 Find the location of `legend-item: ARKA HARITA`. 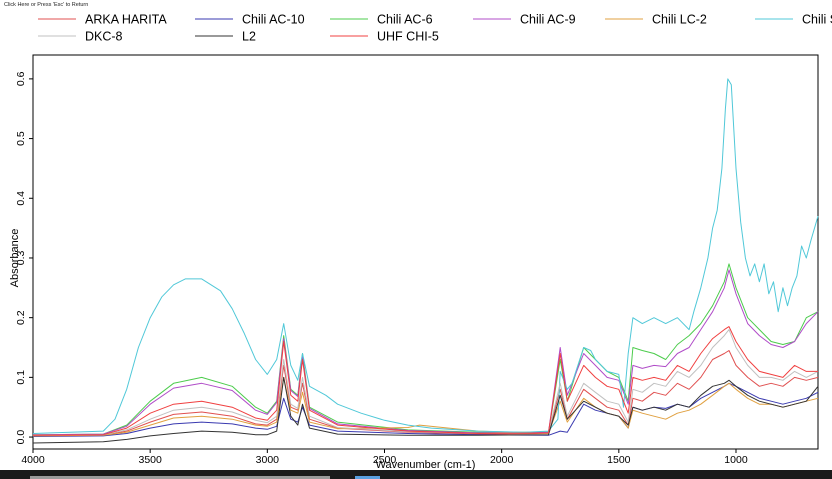

legend-item: ARKA HARITA is located at coordinates (102, 20).